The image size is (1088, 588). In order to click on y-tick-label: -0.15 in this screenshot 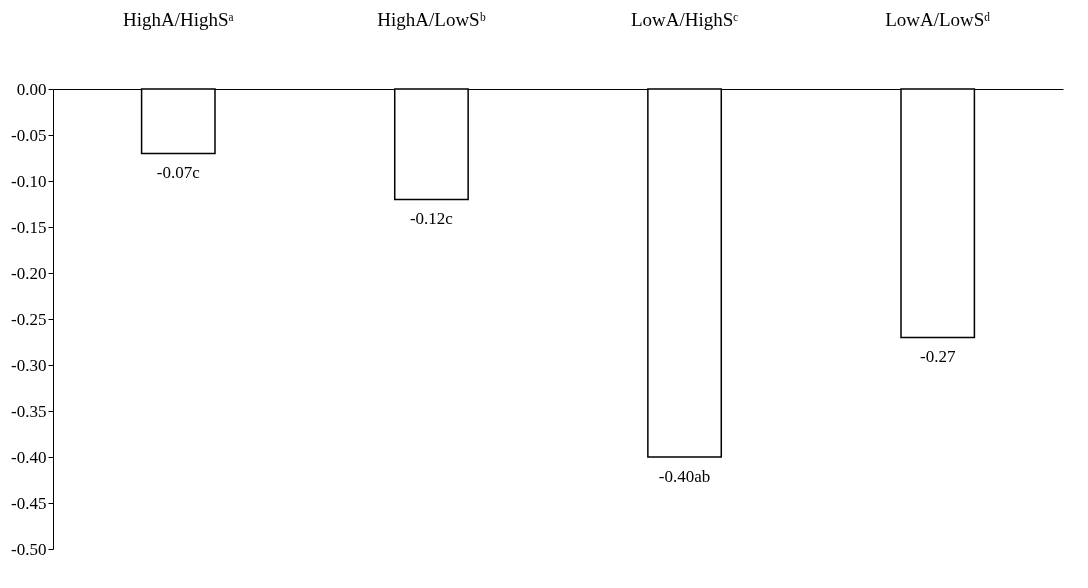, I will do `click(29, 227)`.